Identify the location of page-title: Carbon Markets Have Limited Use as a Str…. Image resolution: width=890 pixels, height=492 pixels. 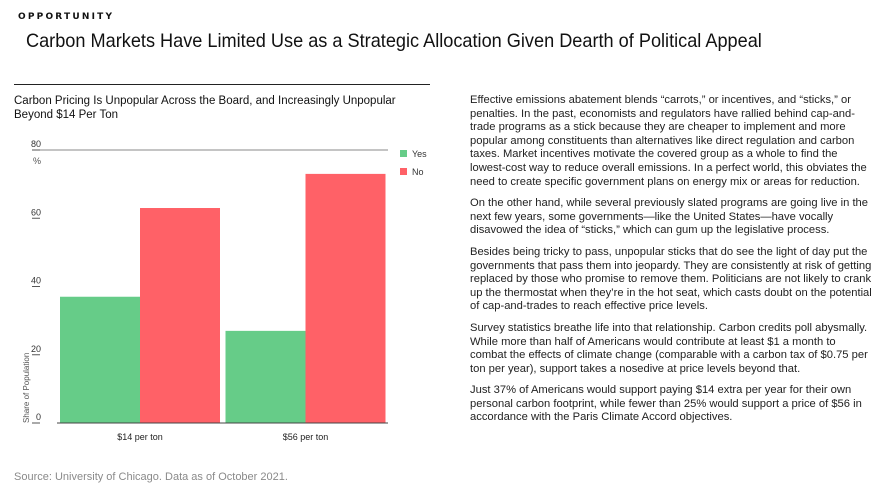
(394, 41).